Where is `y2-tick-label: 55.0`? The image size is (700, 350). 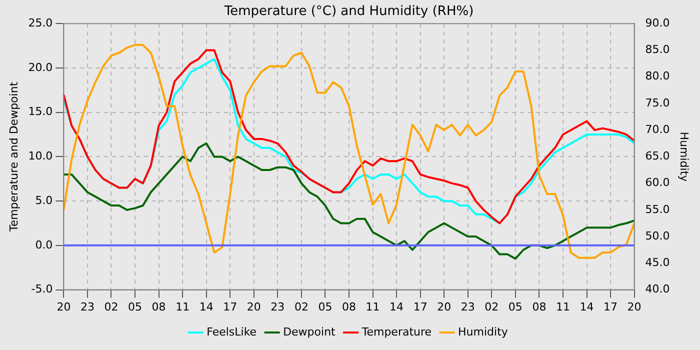 y2-tick-label: 55.0 is located at coordinates (657, 209).